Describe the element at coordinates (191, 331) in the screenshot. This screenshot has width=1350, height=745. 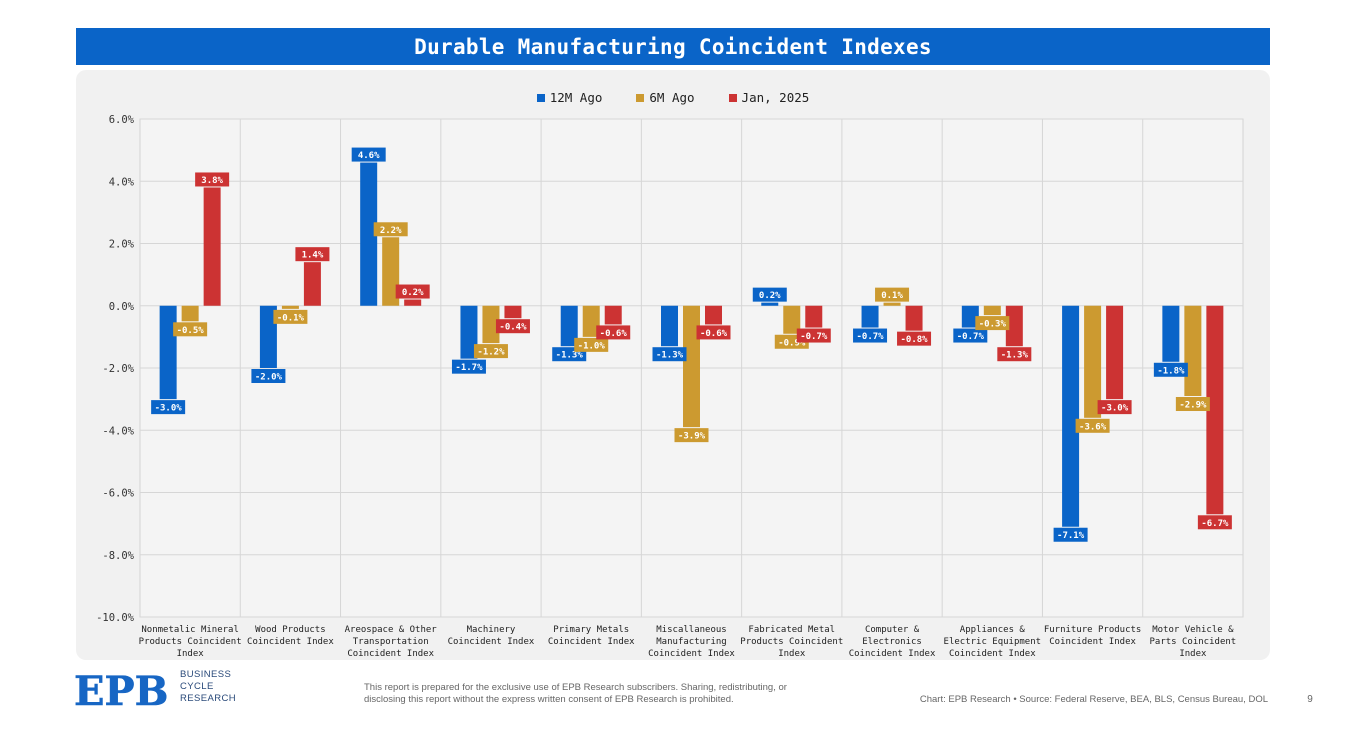
I see `data-label: -0.5%` at that location.